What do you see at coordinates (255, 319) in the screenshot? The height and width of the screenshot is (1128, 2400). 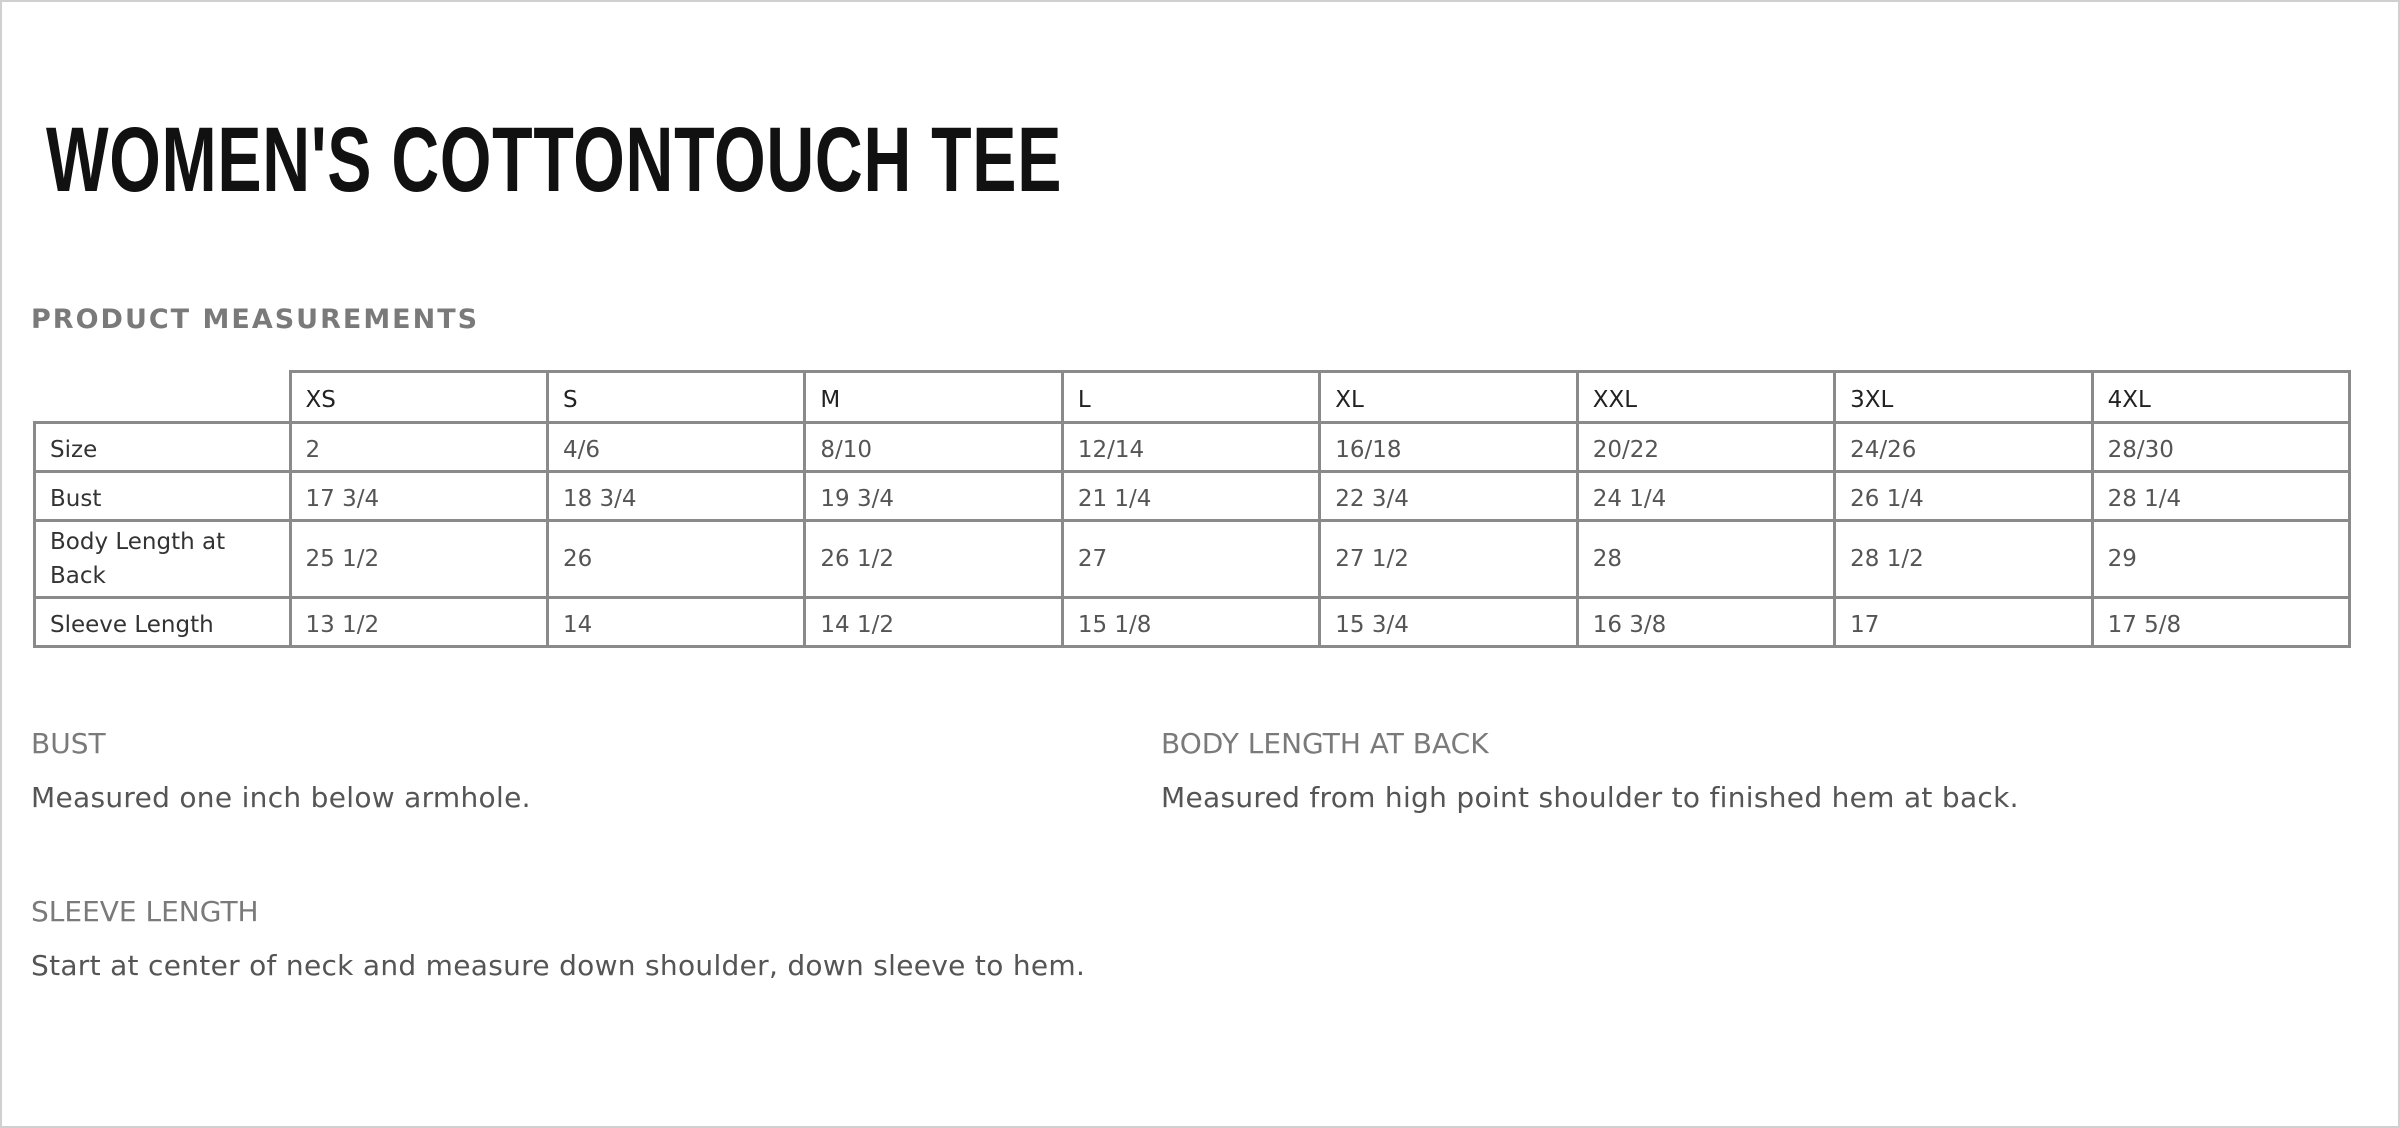 I see `section-heading: PRODUCT MEASUREMENTS` at bounding box center [255, 319].